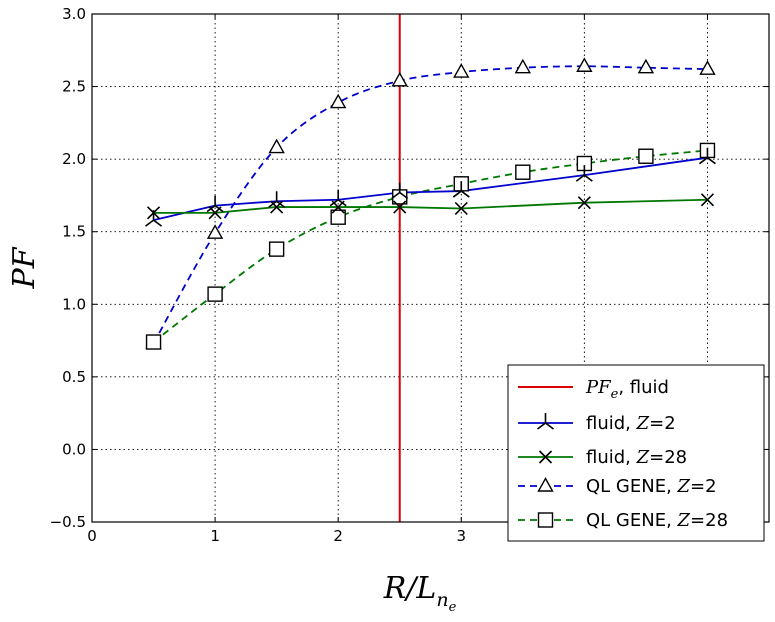 The image size is (775, 622). Describe the element at coordinates (215, 536) in the screenshot. I see `x-tick-label: 1` at that location.